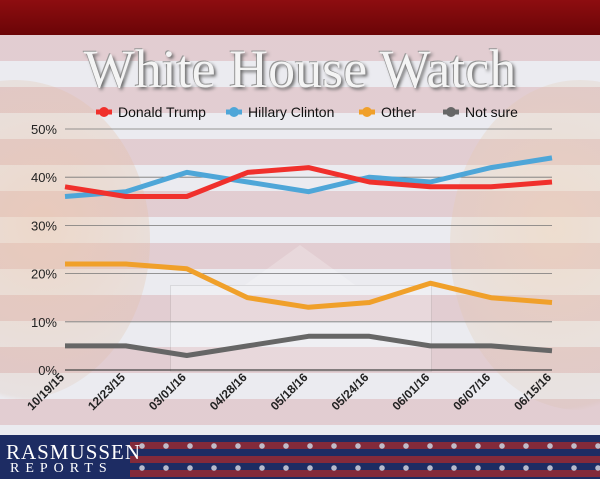 This screenshot has height=479, width=600. Describe the element at coordinates (398, 112) in the screenshot. I see `legend-label: Other` at that location.